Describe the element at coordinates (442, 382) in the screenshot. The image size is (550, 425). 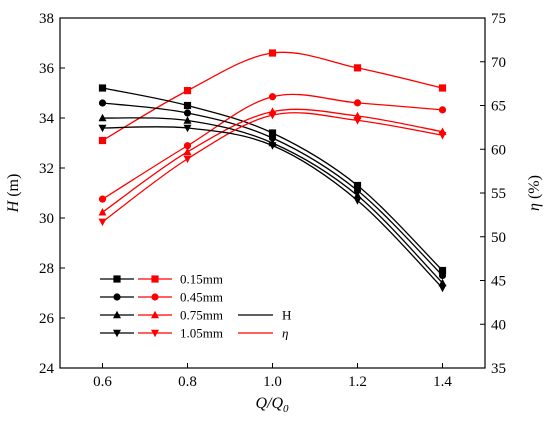
I see `x-tick-label: 1.4` at that location.